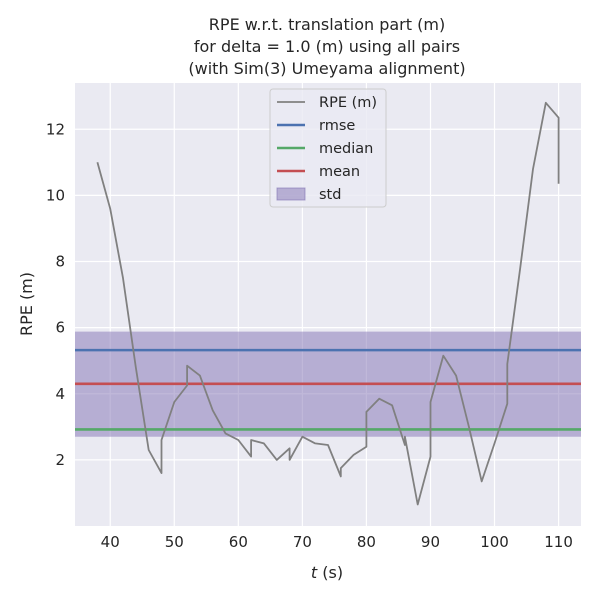 This screenshot has height=600, width=600. I want to click on legend-label: median, so click(346, 149).